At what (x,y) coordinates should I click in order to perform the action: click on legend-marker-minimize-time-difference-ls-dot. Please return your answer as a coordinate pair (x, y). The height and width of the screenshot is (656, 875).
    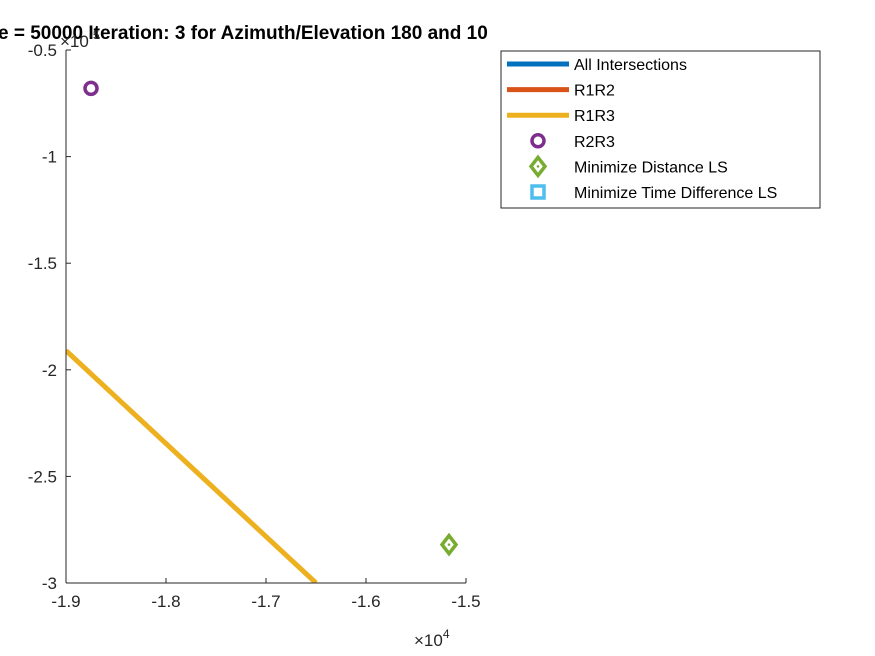
    Looking at the image, I should click on (538, 192).